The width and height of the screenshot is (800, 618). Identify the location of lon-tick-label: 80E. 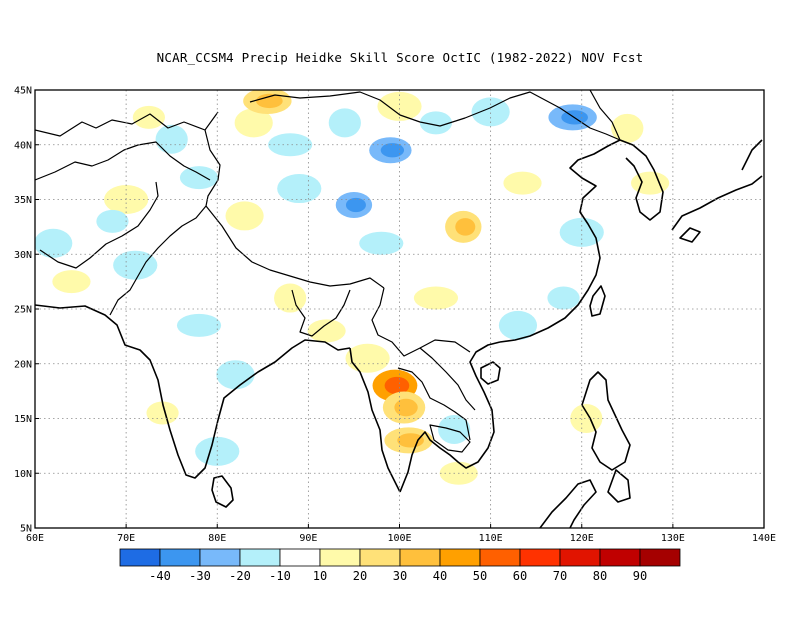
(217, 538).